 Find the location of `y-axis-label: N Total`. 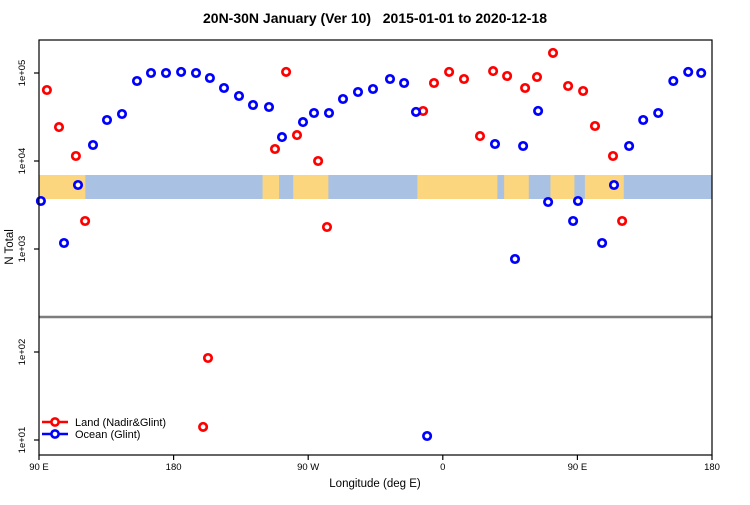

y-axis-label: N Total is located at coordinates (10, 247).